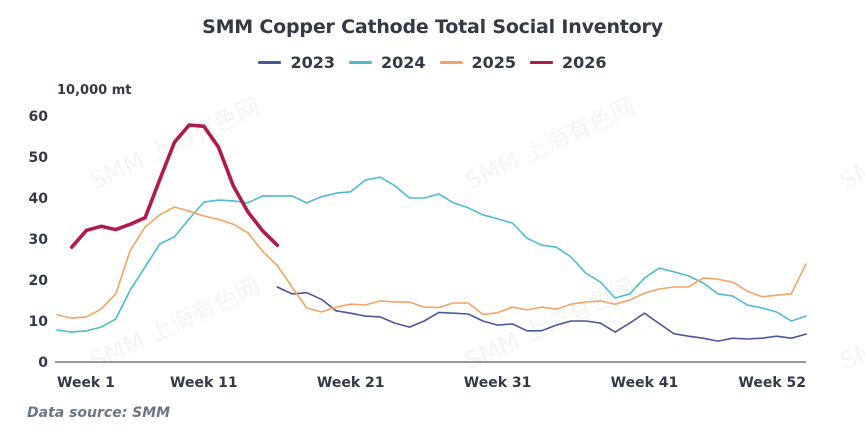 This screenshot has width=865, height=441. Describe the element at coordinates (403, 62) in the screenshot. I see `legend-label-2024: 2024` at that location.